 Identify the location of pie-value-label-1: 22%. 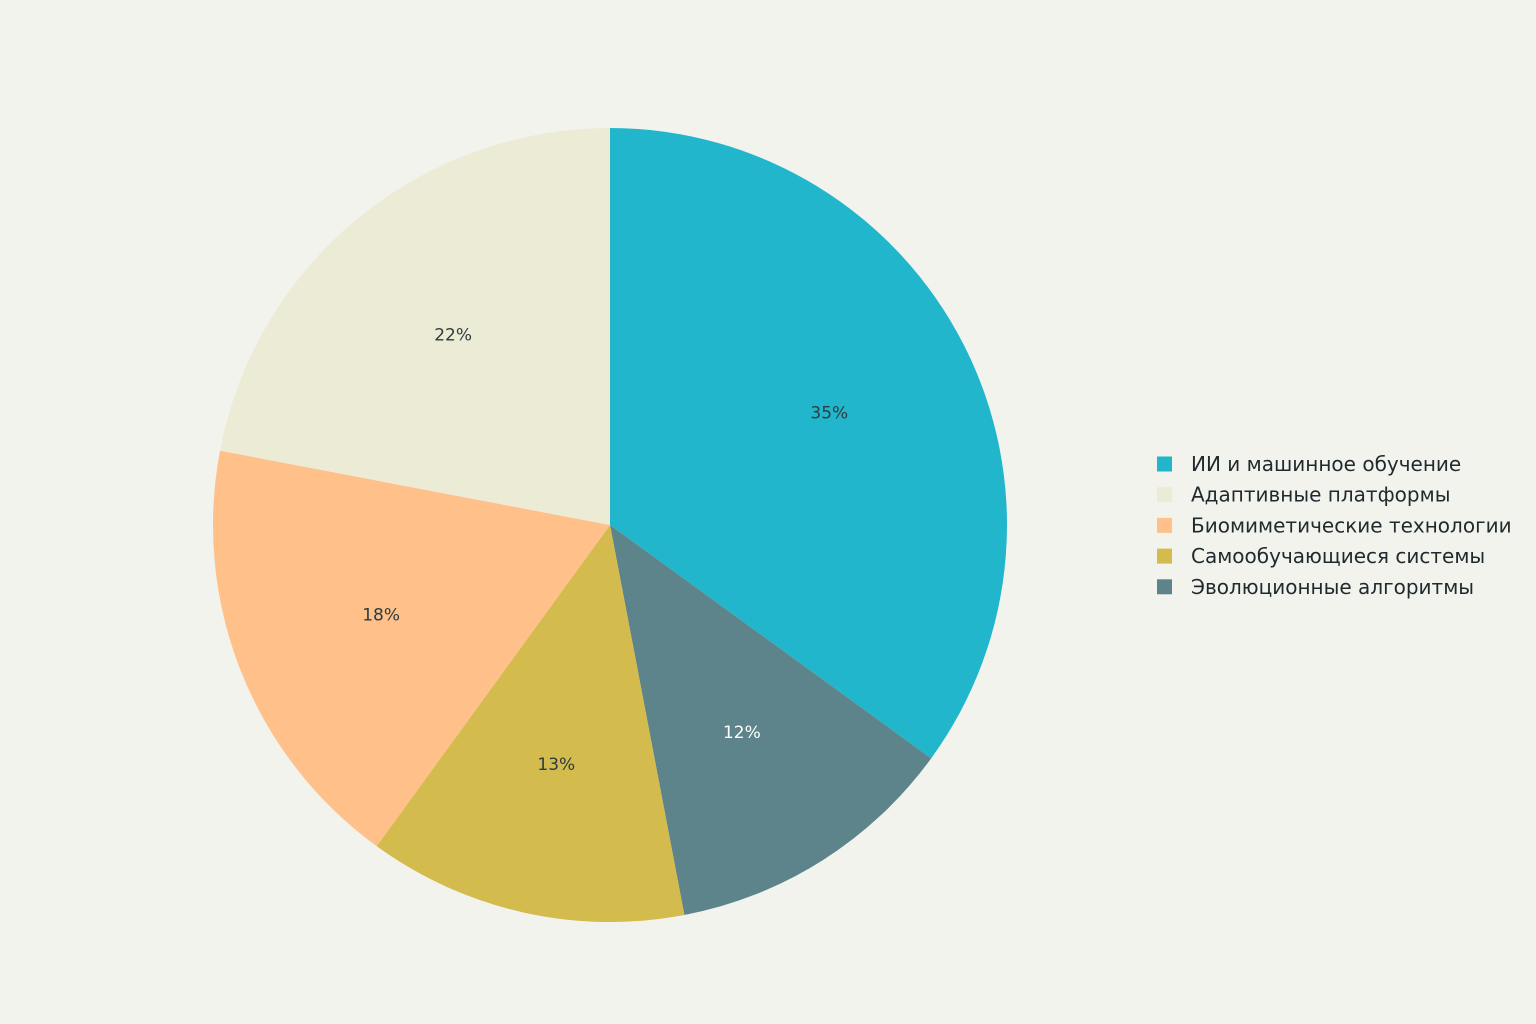
(453, 335).